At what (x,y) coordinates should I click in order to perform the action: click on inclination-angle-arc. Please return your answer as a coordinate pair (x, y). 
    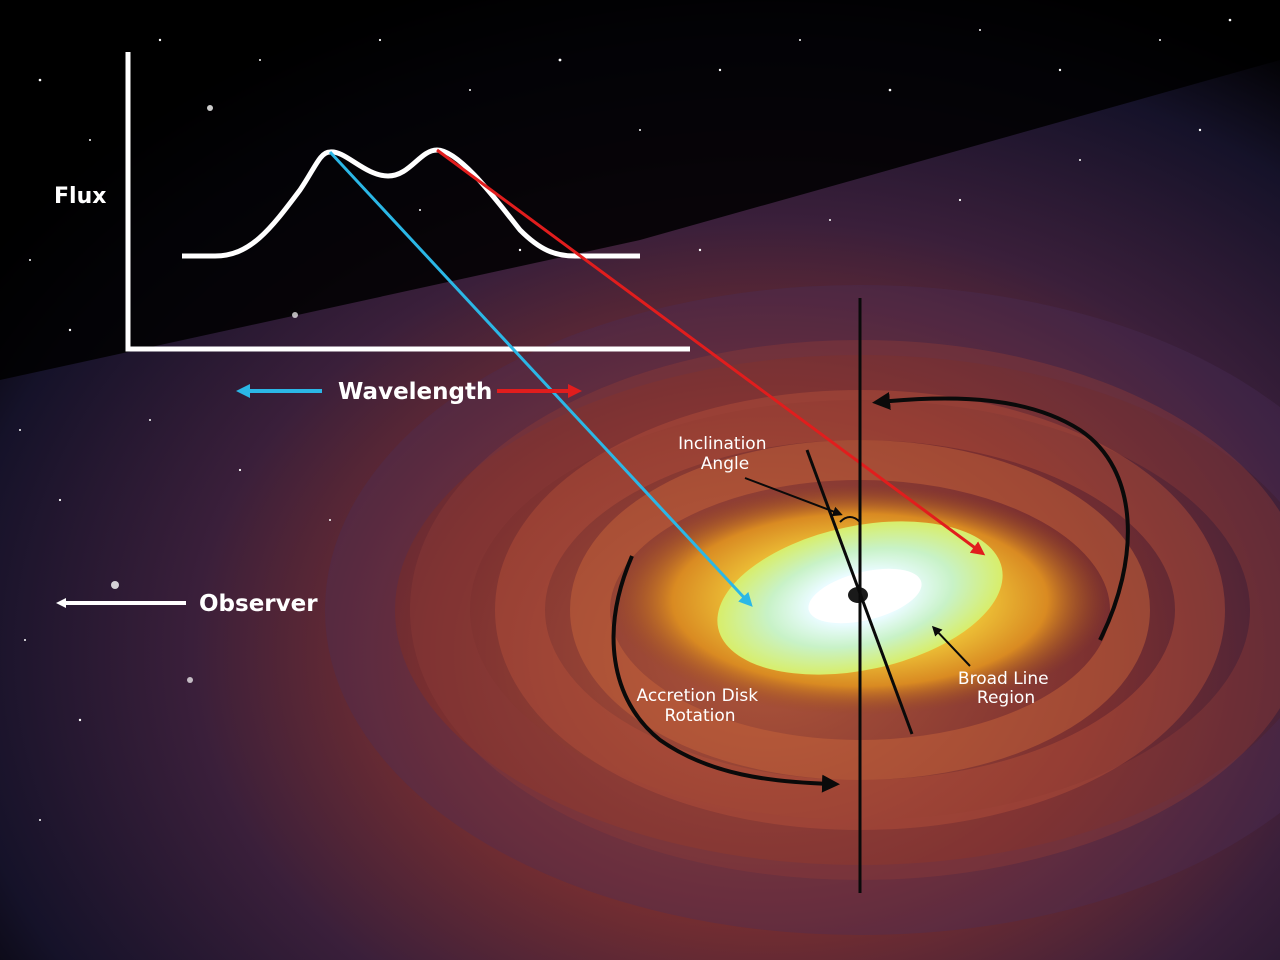
    Looking at the image, I should click on (850, 519).